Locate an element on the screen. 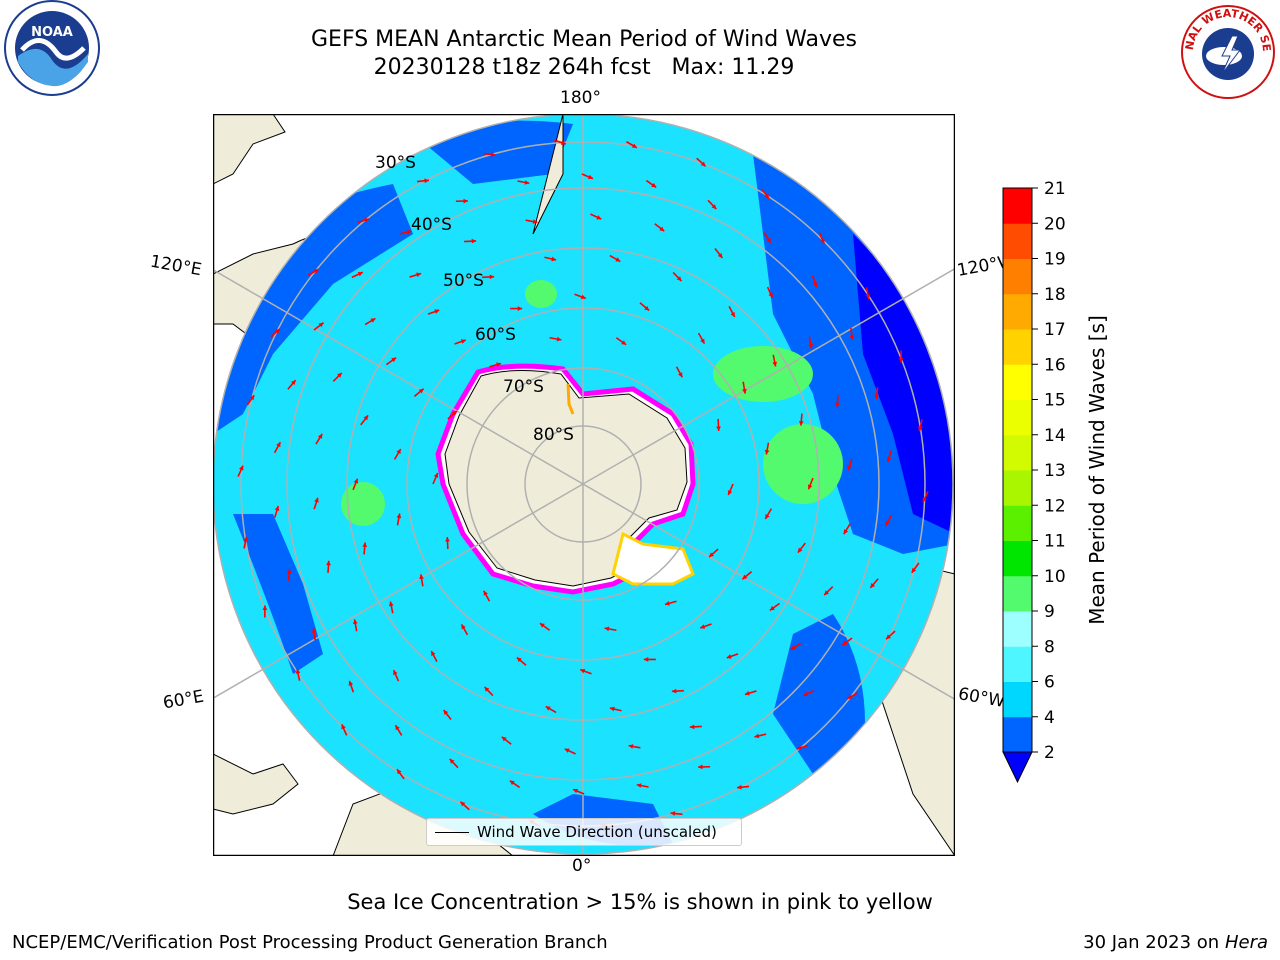  title-line-2: 20230128 t18z 264h fcst Max: 11.29 is located at coordinates (584, 67).